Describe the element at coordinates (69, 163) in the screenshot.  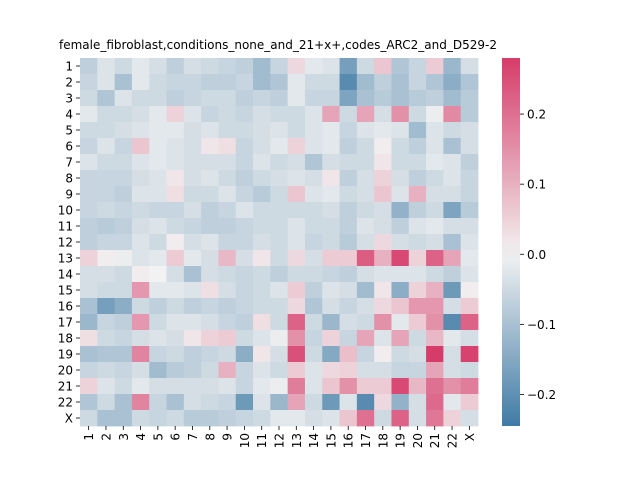
I see `row-label: 7` at that location.